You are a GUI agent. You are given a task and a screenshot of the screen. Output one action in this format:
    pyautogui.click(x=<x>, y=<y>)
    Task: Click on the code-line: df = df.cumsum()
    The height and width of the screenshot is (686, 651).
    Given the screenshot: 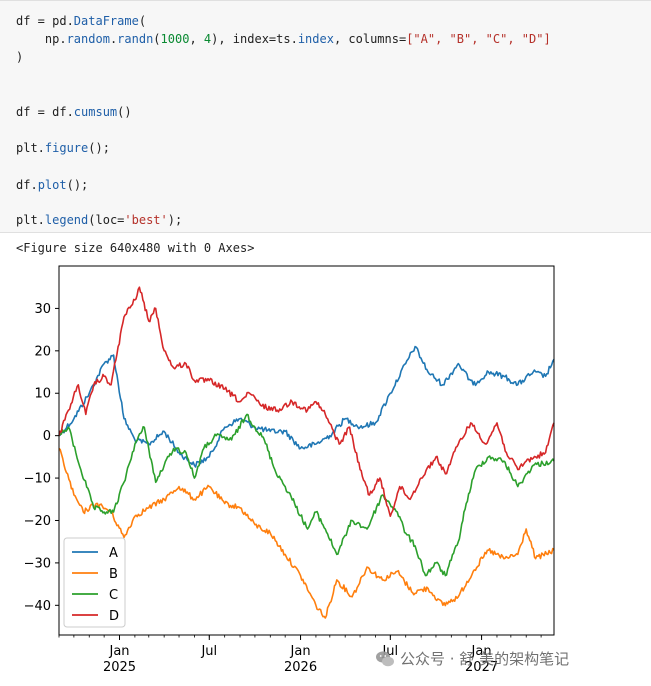 What is the action you would take?
    pyautogui.click(x=74, y=112)
    